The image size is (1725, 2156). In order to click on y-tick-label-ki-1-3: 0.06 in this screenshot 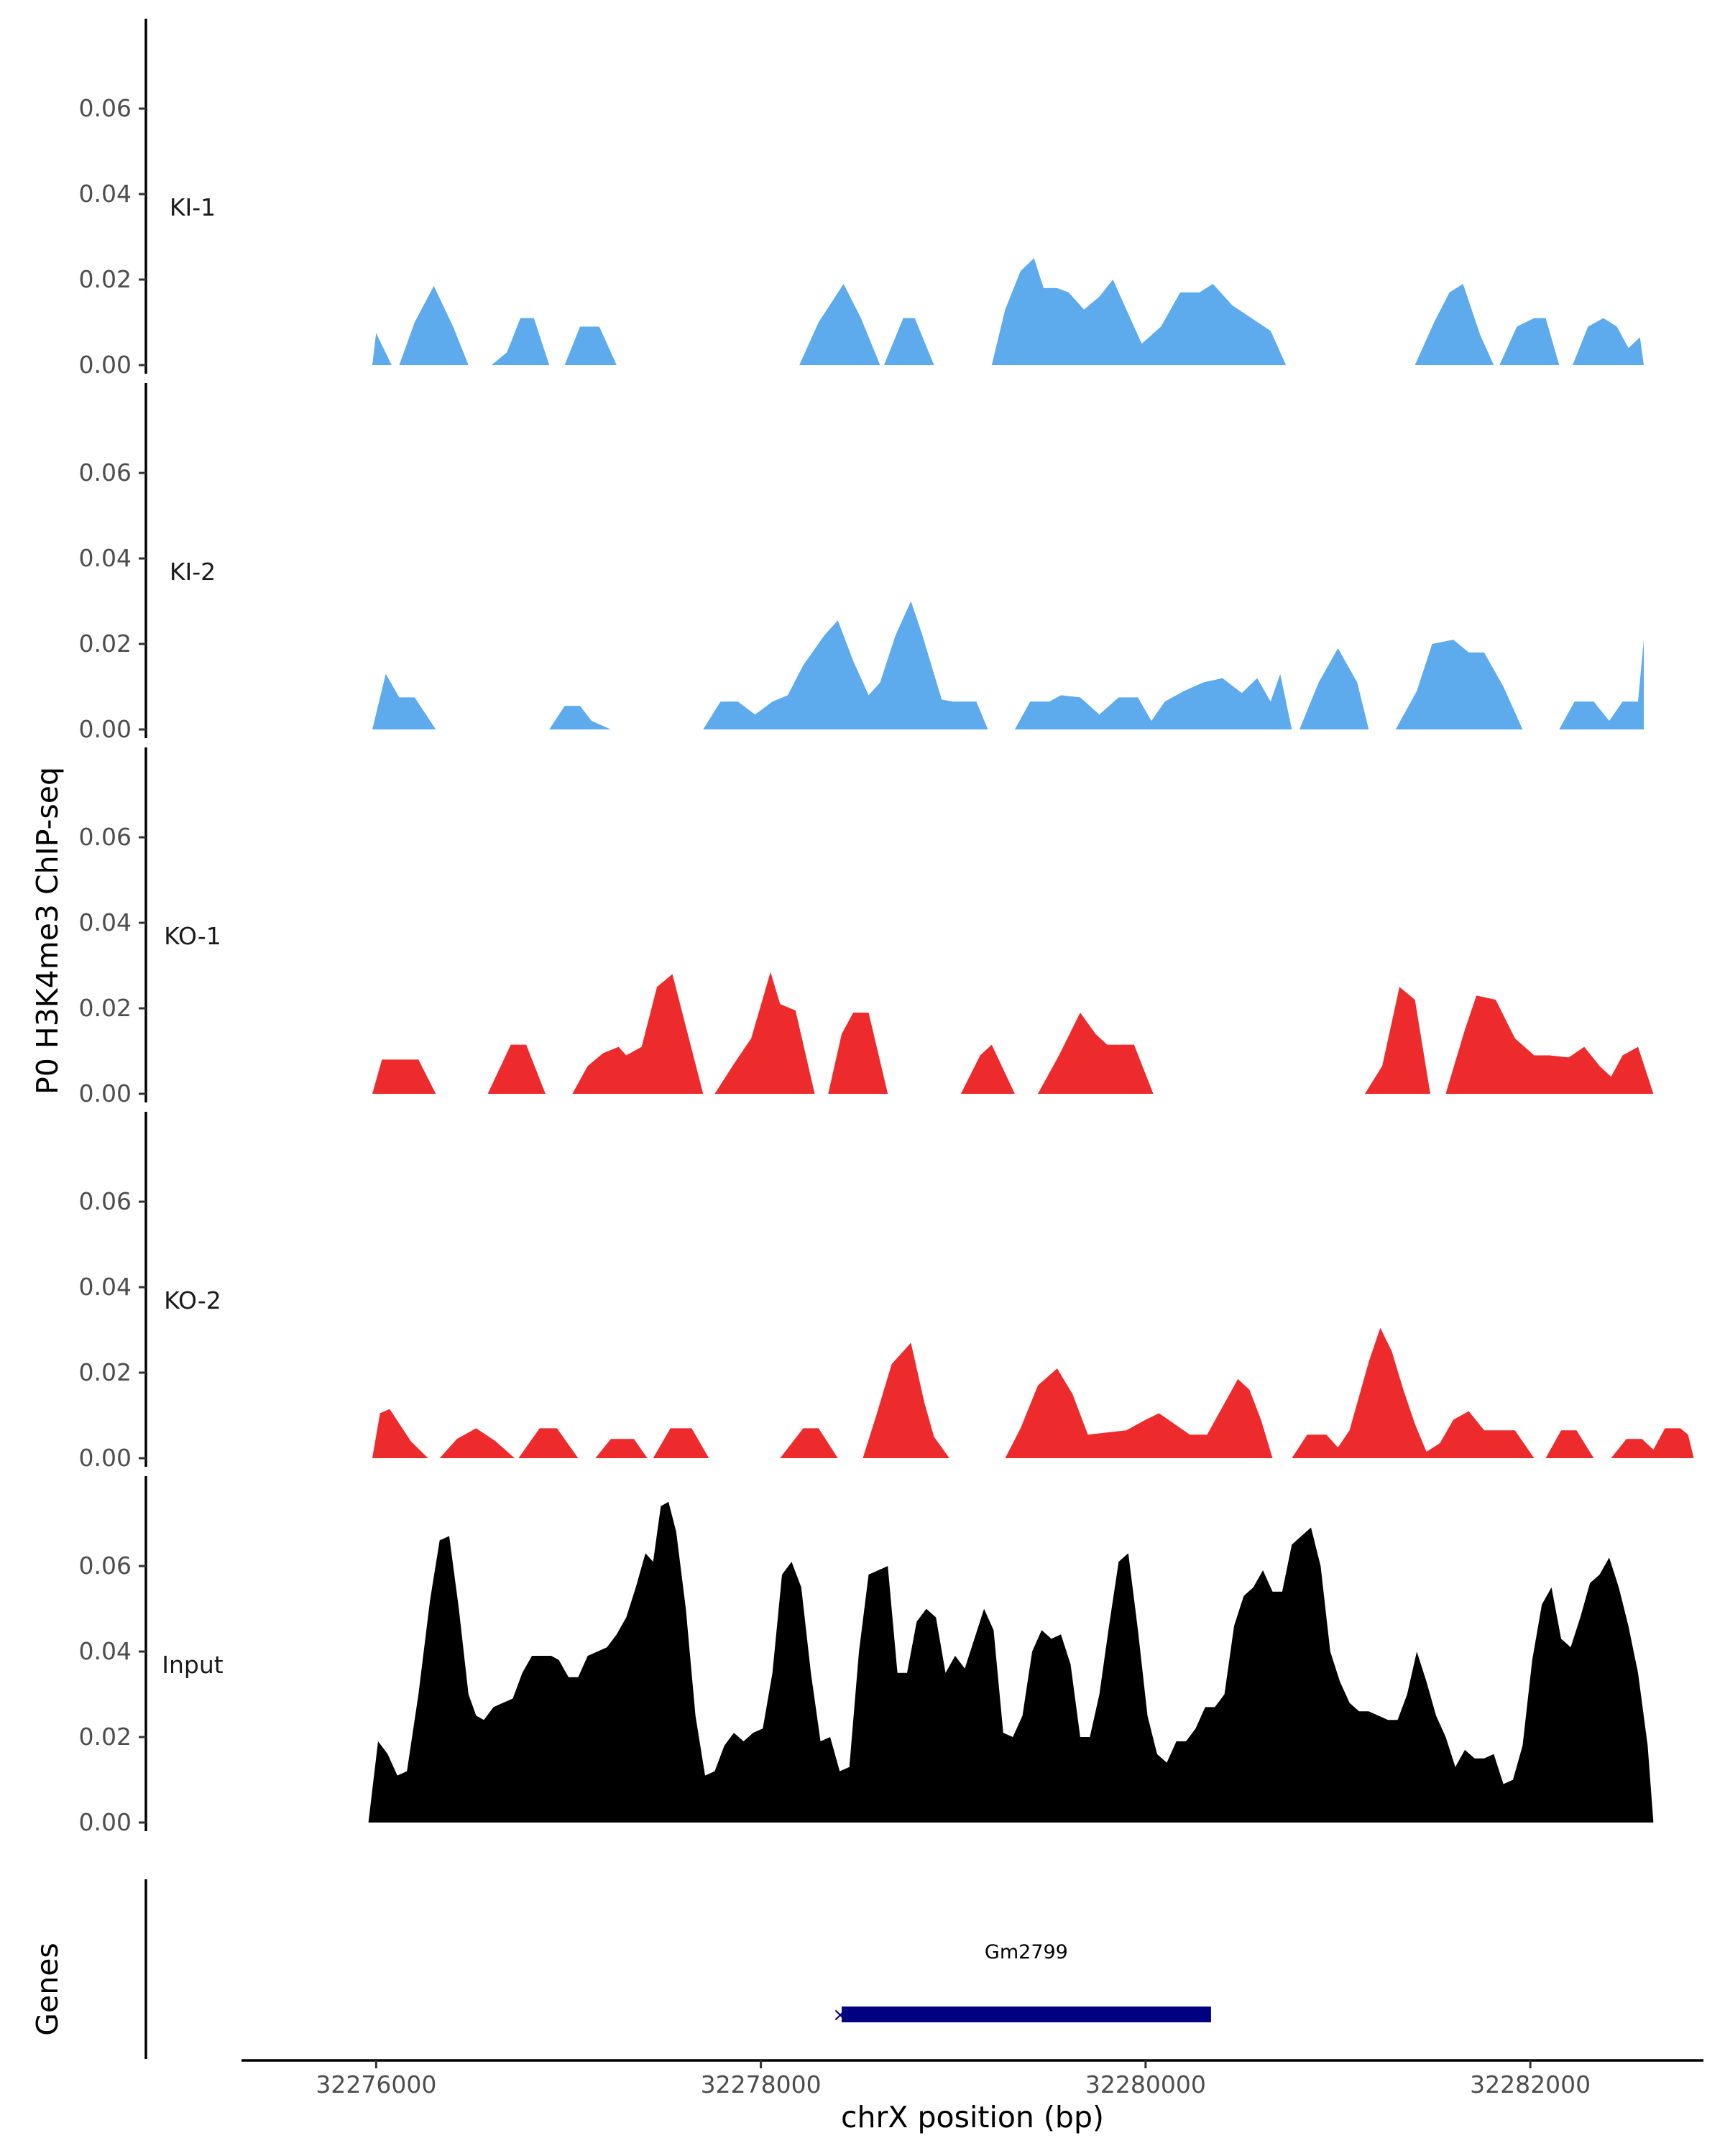, I will do `click(105, 108)`.